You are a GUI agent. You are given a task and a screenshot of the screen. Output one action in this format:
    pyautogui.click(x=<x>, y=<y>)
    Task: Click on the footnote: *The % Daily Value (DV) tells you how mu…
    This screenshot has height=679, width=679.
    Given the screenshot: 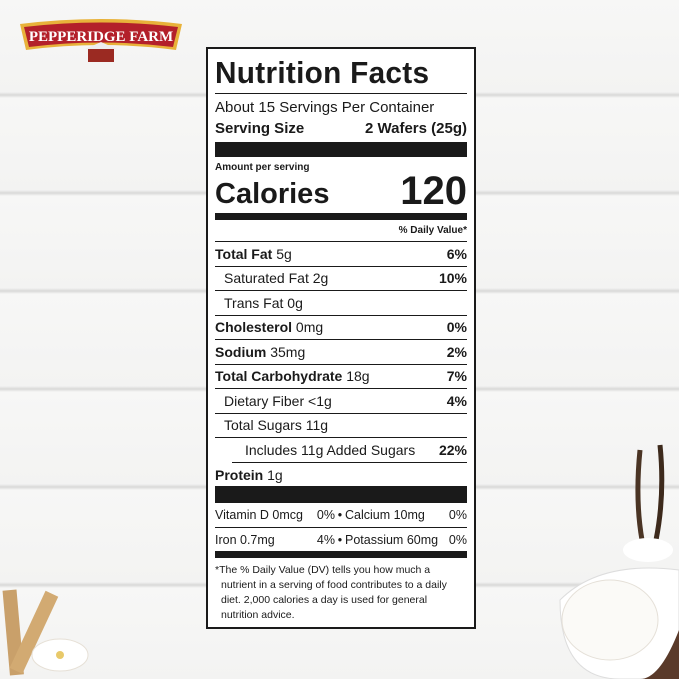 What is the action you would take?
    pyautogui.click(x=331, y=592)
    